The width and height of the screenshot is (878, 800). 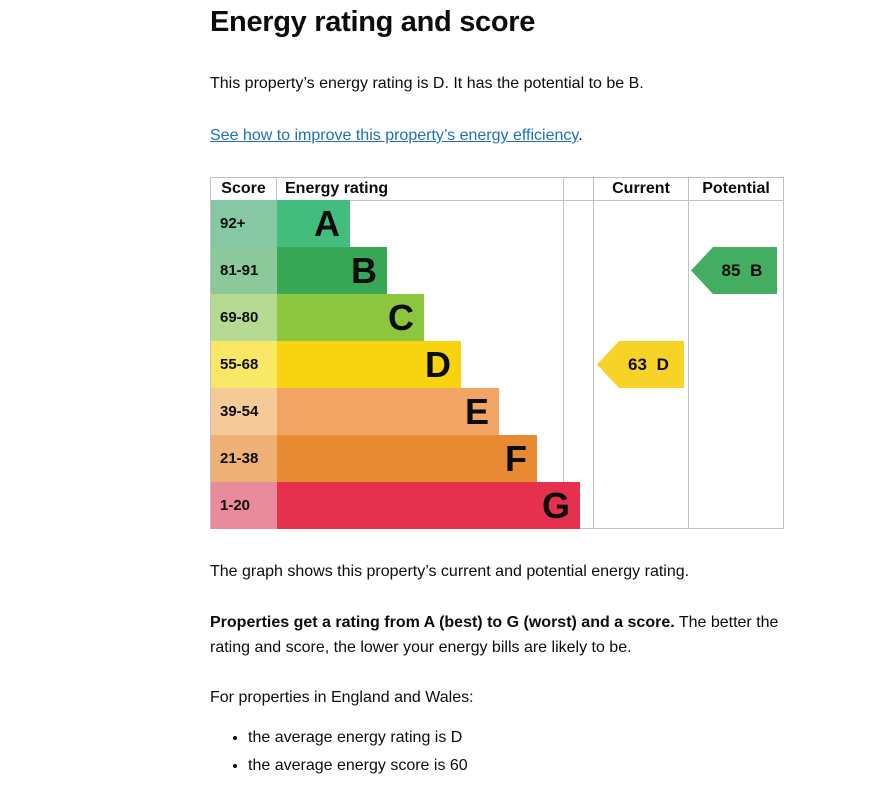 I want to click on column-header-current: Current, so click(x=641, y=188).